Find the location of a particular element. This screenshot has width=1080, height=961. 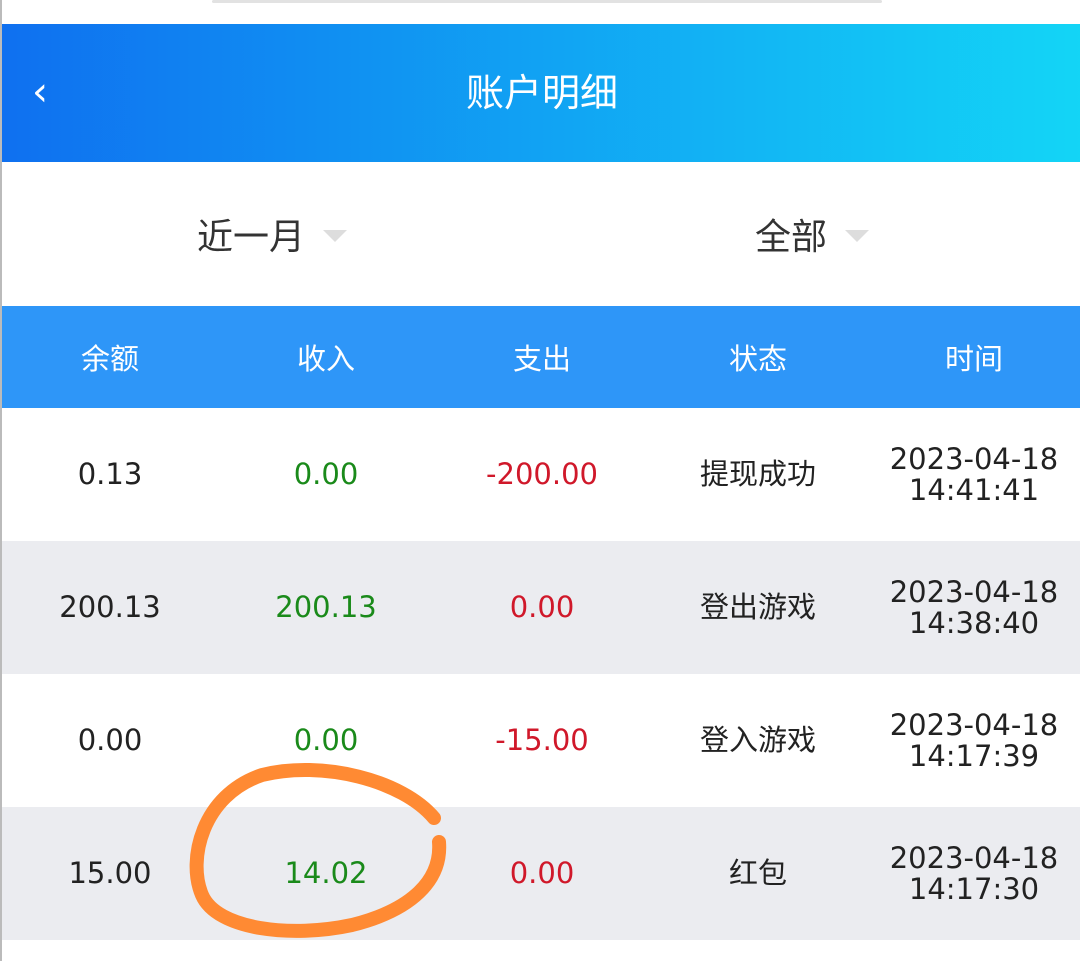

income-cell: 14.02 is located at coordinates (326, 873).